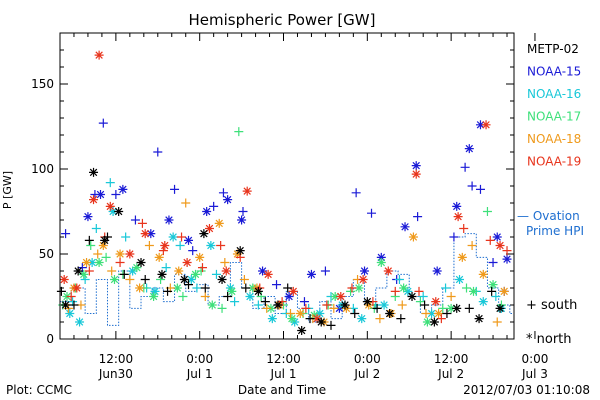 The height and width of the screenshot is (400, 600). What do you see at coordinates (554, 117) in the screenshot?
I see `legend-item: NOAA-17` at bounding box center [554, 117].